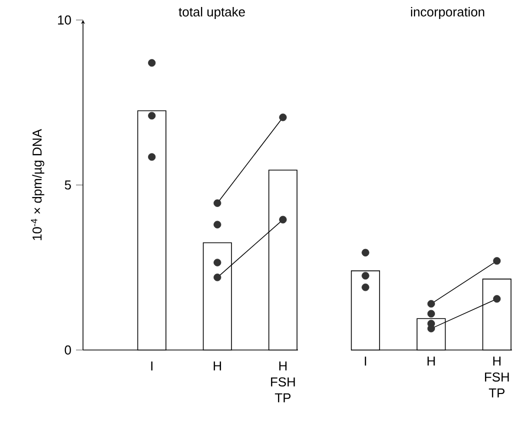 Image resolution: width=526 pixels, height=437 pixels. Describe the element at coordinates (67, 185) in the screenshot. I see `y-tick-label: 5` at that location.